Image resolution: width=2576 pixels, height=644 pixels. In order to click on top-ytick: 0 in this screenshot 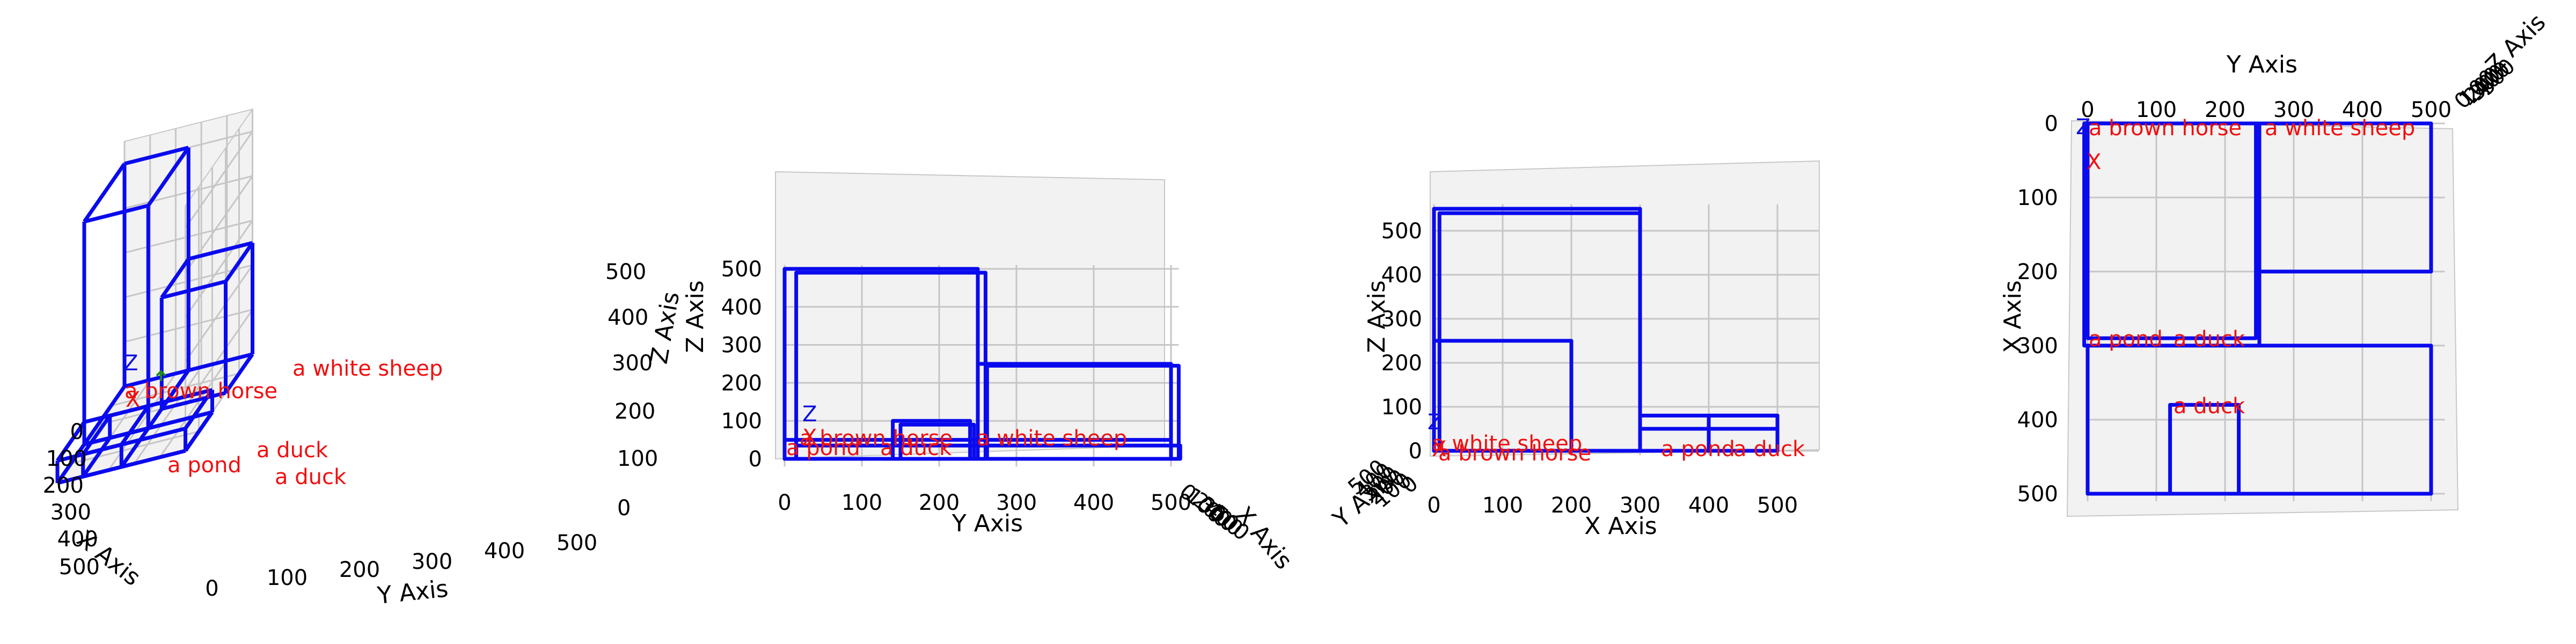, I will do `click(2087, 110)`.